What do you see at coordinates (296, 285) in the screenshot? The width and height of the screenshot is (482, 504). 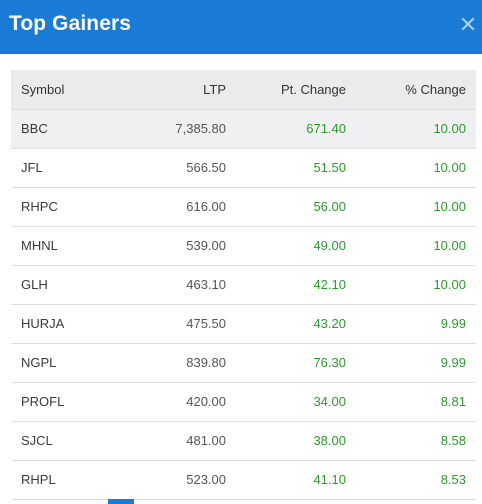 I see `cell-pt-change: 42.10` at bounding box center [296, 285].